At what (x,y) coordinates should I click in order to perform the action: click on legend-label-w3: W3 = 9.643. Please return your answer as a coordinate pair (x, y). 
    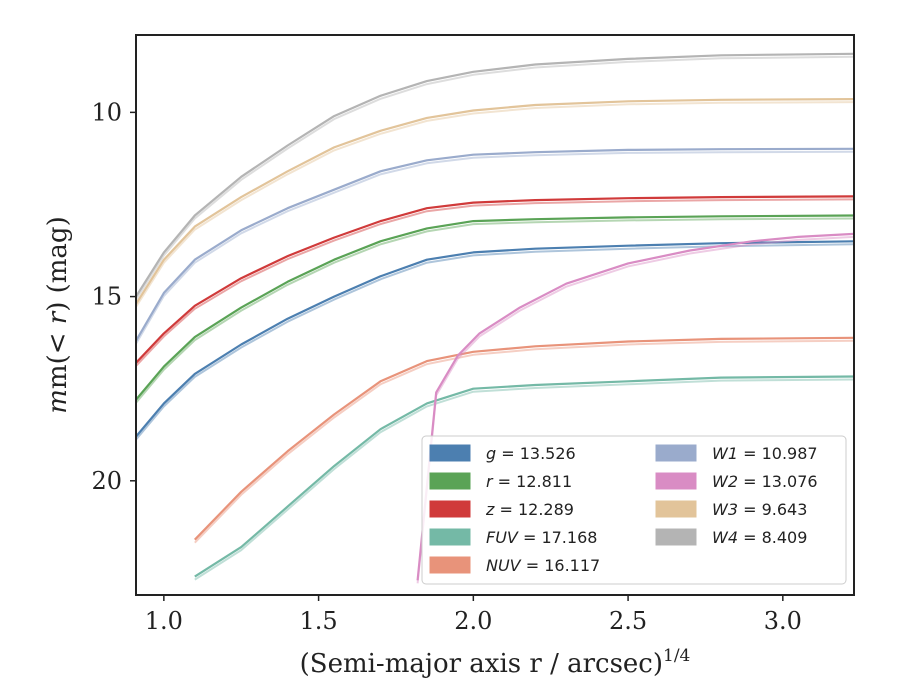
    Looking at the image, I should click on (759, 509).